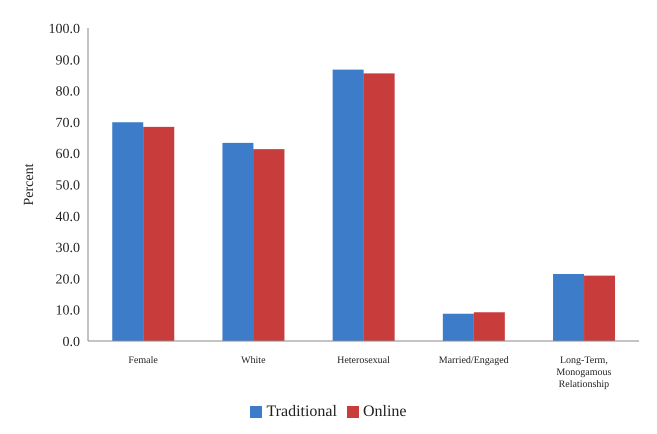 The image size is (657, 434). What do you see at coordinates (68, 60) in the screenshot?
I see `y-tick-label: 90.0` at bounding box center [68, 60].